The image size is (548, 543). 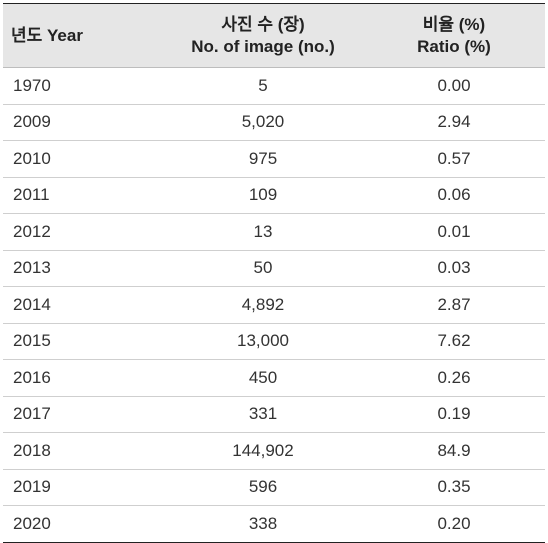 I want to click on cell-ratio: 0.19, so click(x=454, y=414).